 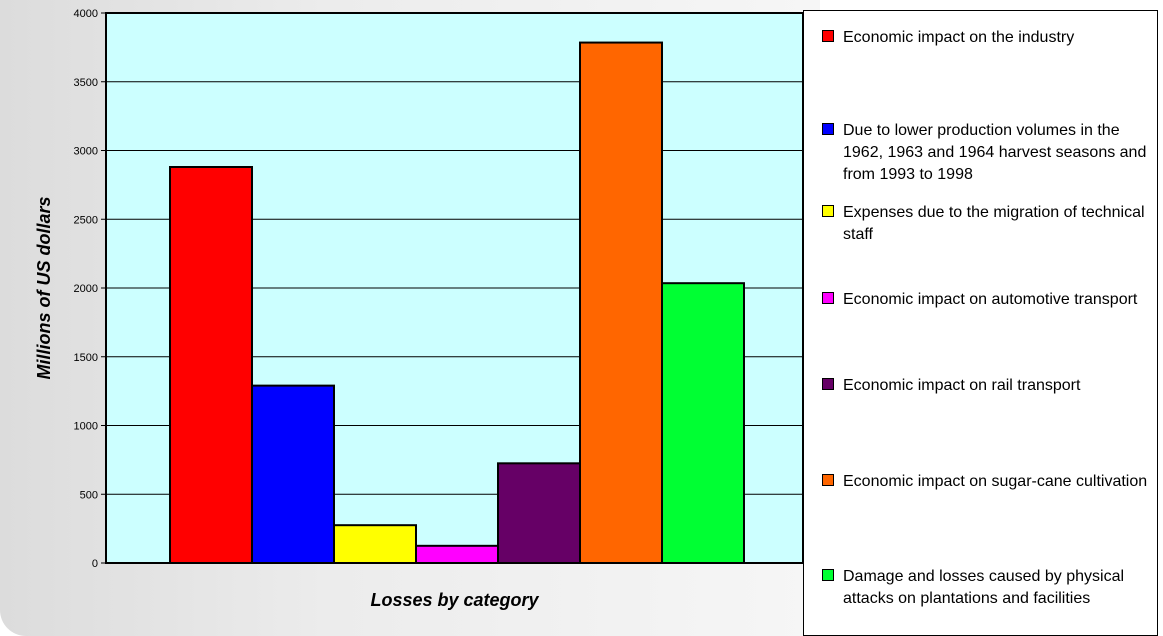 I want to click on y-tick-labels: 0 500 1000 1500 2000 2500 3000 3500 4000, so click(x=90, y=289).